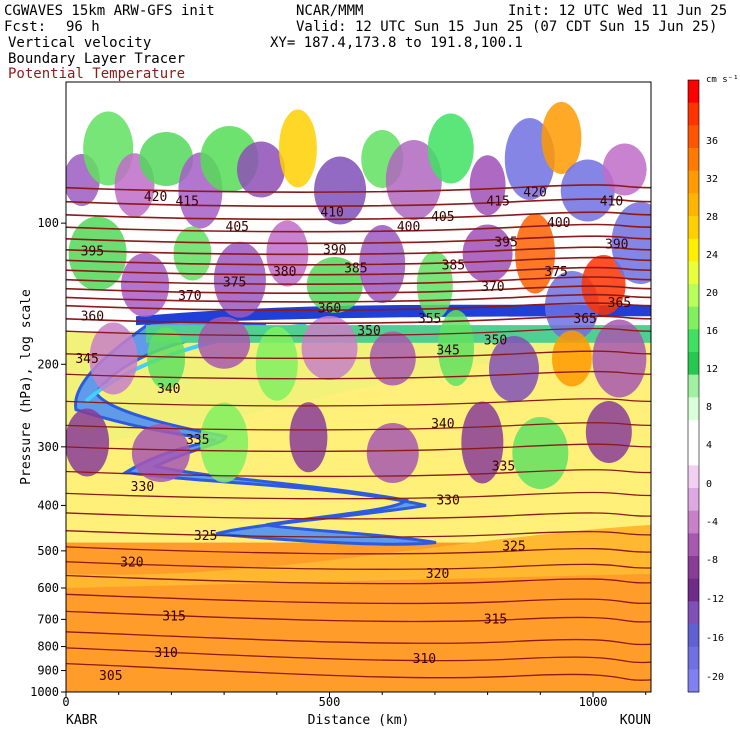 This screenshot has width=740, height=740. What do you see at coordinates (593, 702) in the screenshot?
I see `x-tick-label: 1000` at bounding box center [593, 702].